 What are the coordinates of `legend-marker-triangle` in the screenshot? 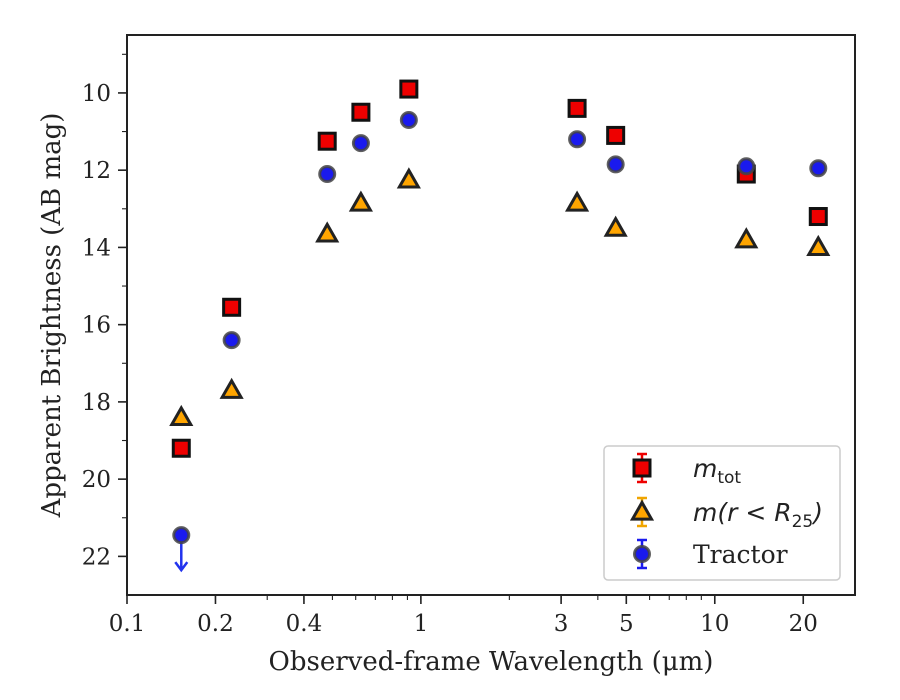 It's located at (642, 510).